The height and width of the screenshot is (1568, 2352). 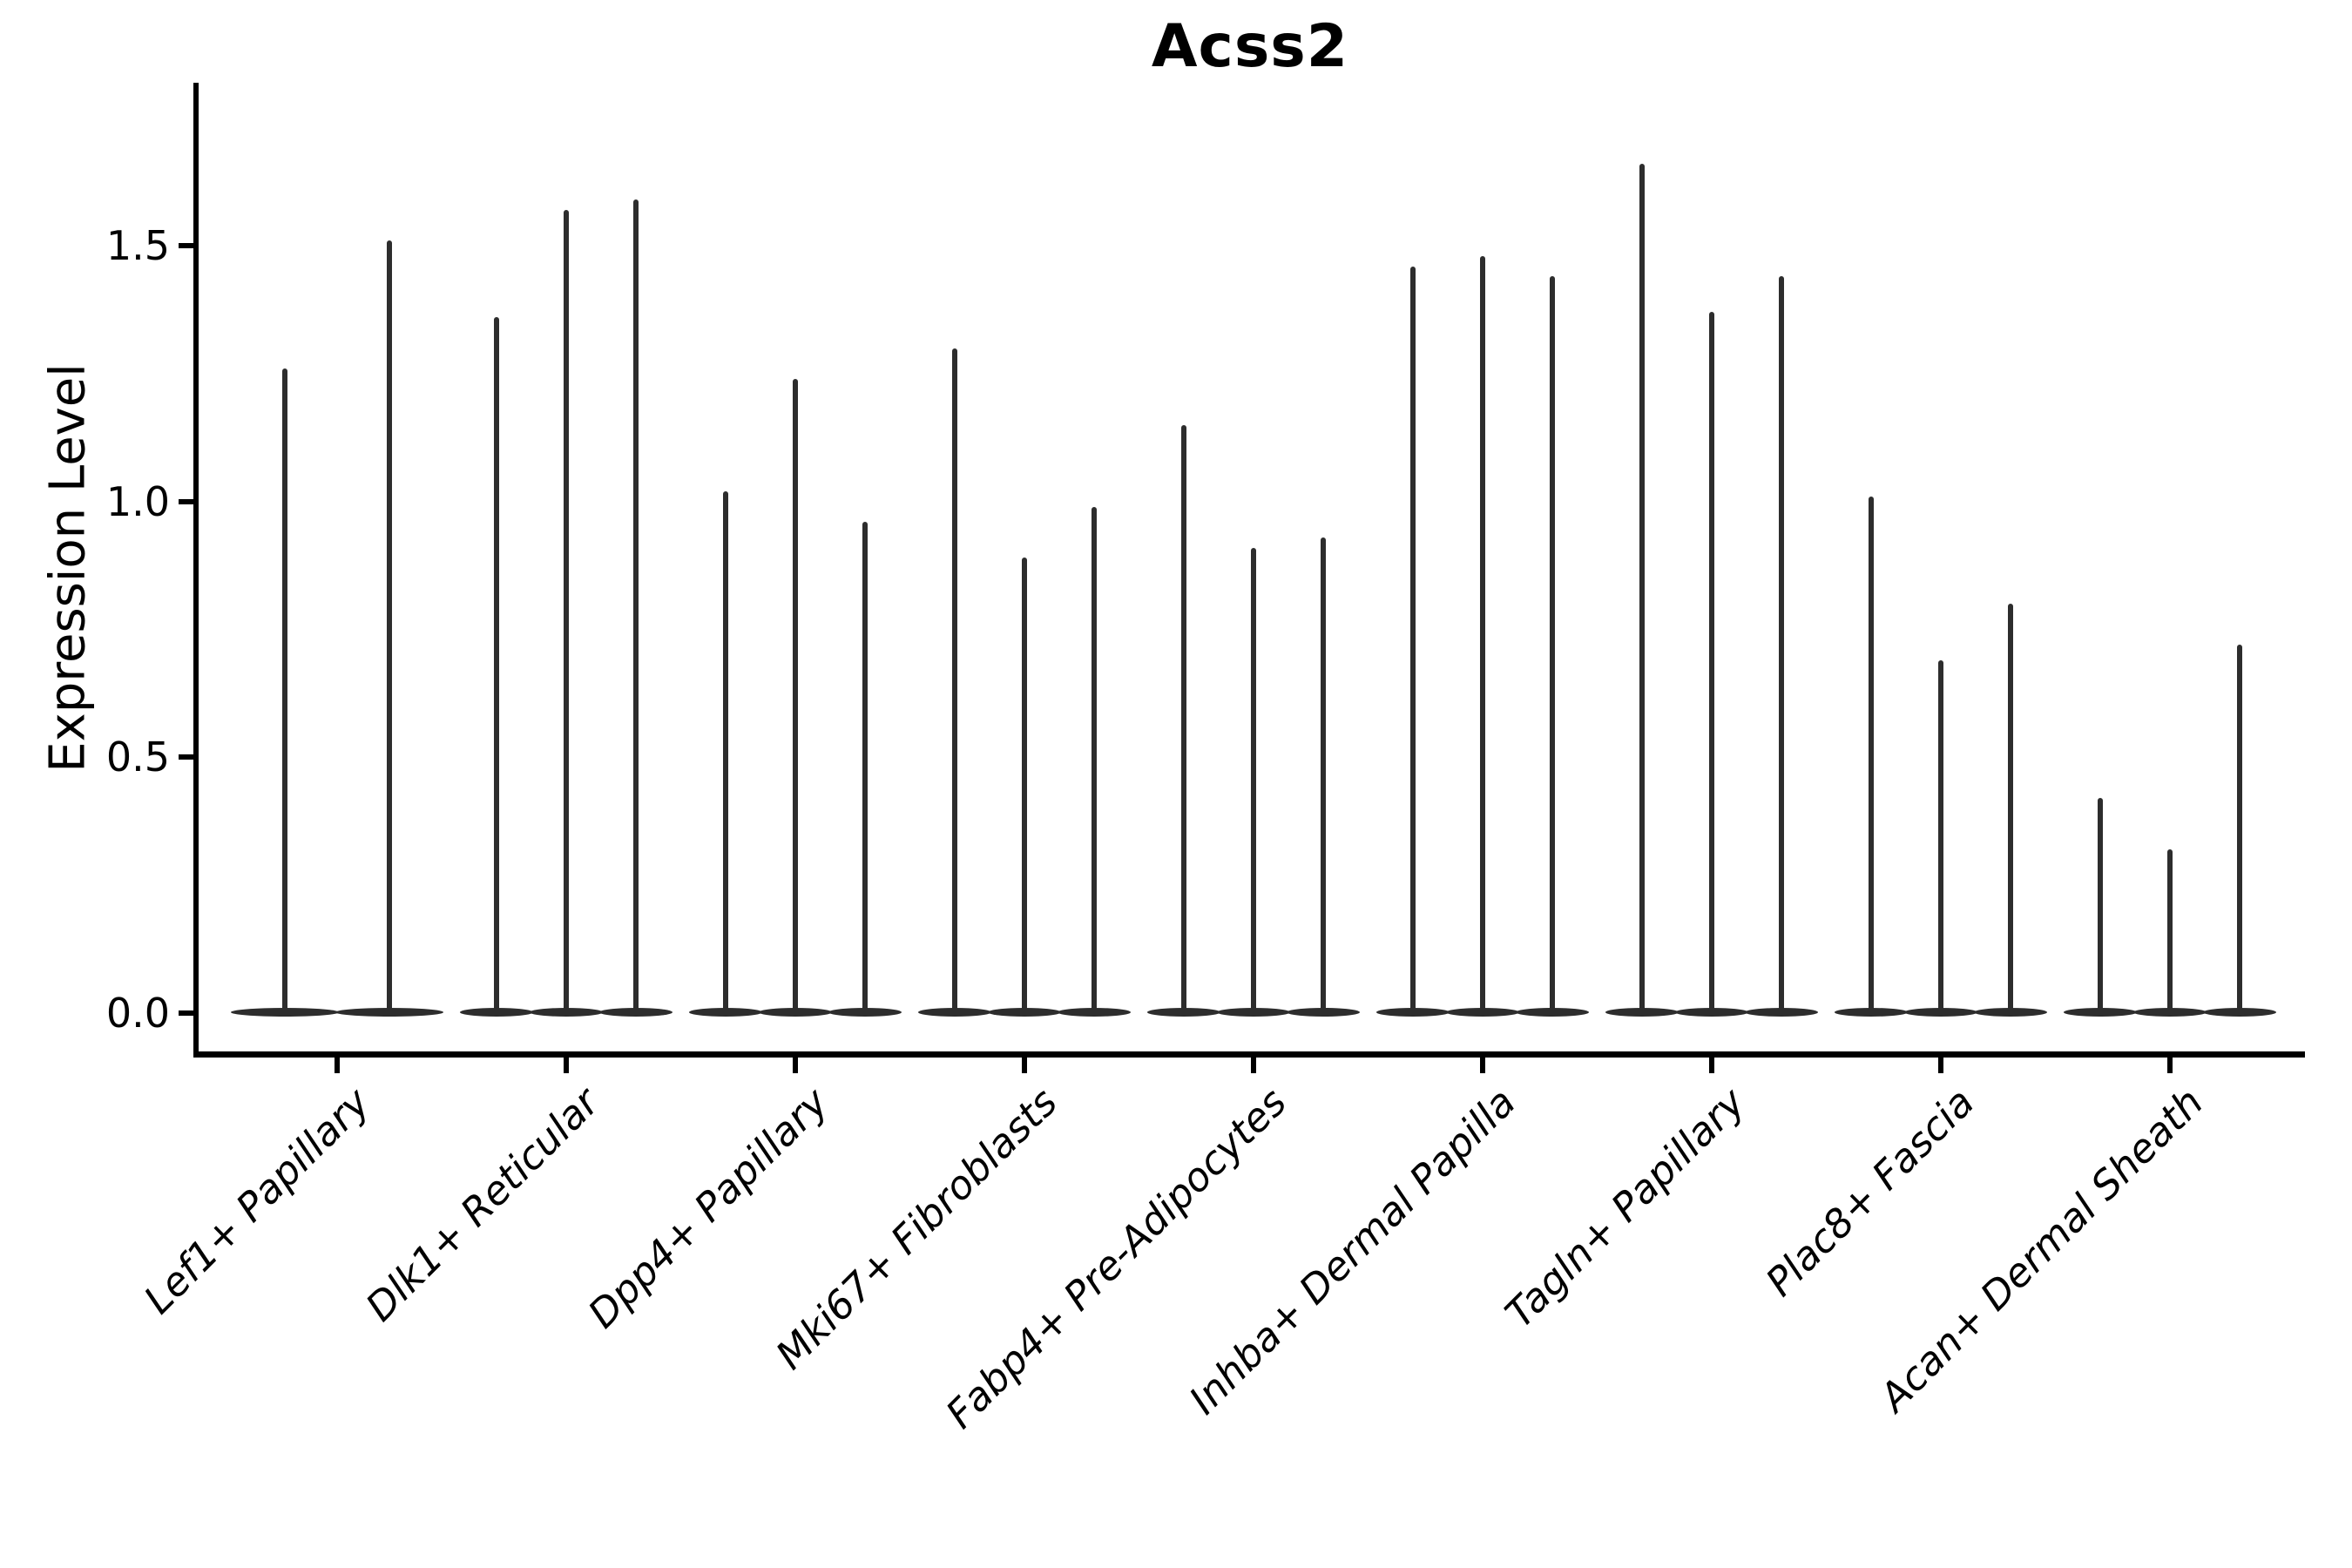 What do you see at coordinates (196, 569) in the screenshot?
I see `y-axis-line` at bounding box center [196, 569].